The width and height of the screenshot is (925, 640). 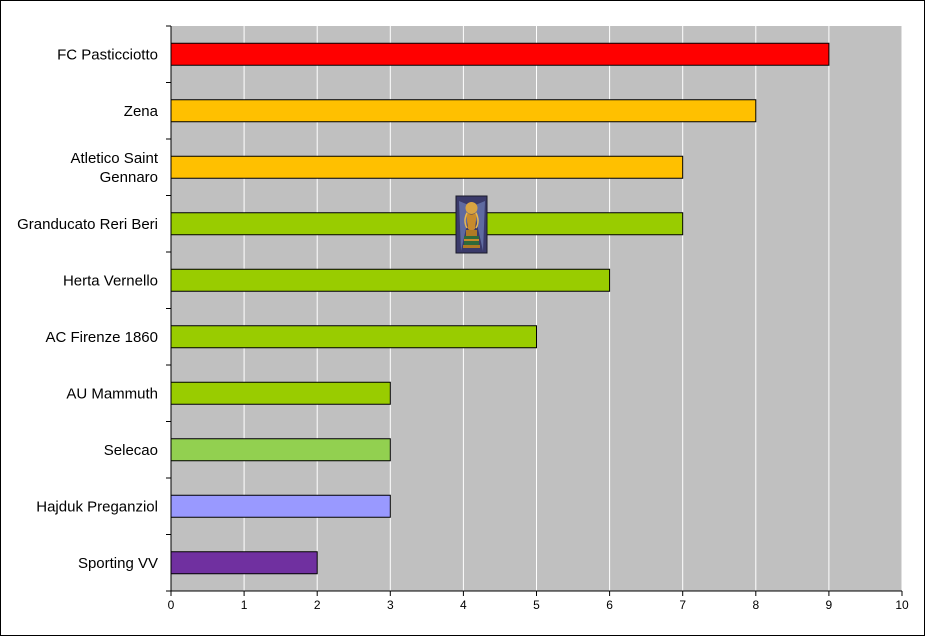 What do you see at coordinates (101, 337) in the screenshot?
I see `category-label: AC Firenze 1860` at bounding box center [101, 337].